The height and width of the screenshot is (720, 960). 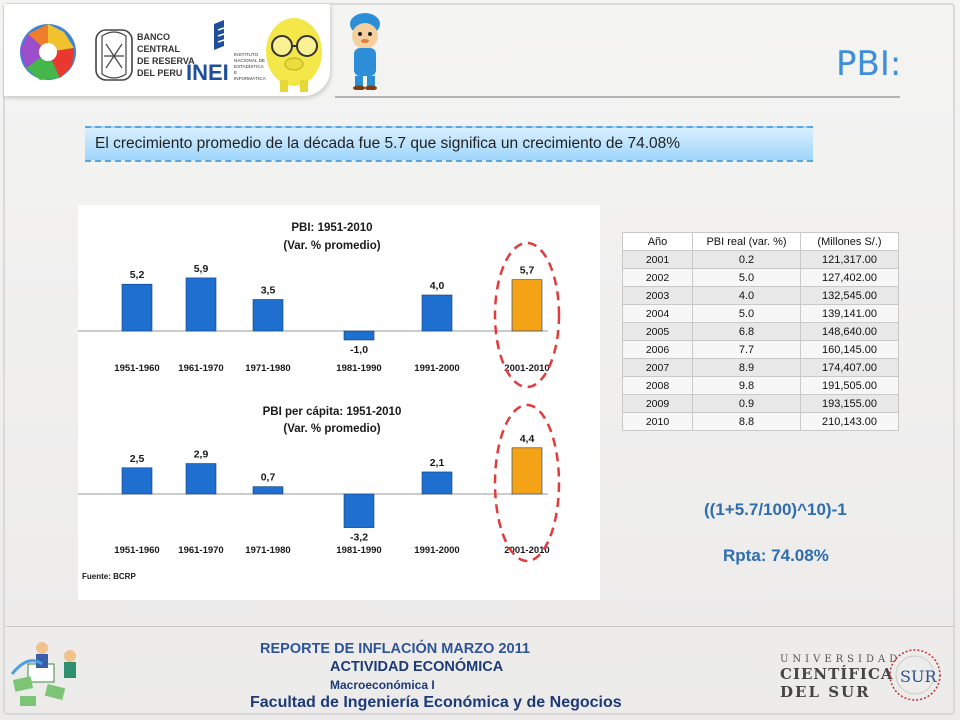 I want to click on chart-2-value-label: 4,4, so click(x=527, y=439).